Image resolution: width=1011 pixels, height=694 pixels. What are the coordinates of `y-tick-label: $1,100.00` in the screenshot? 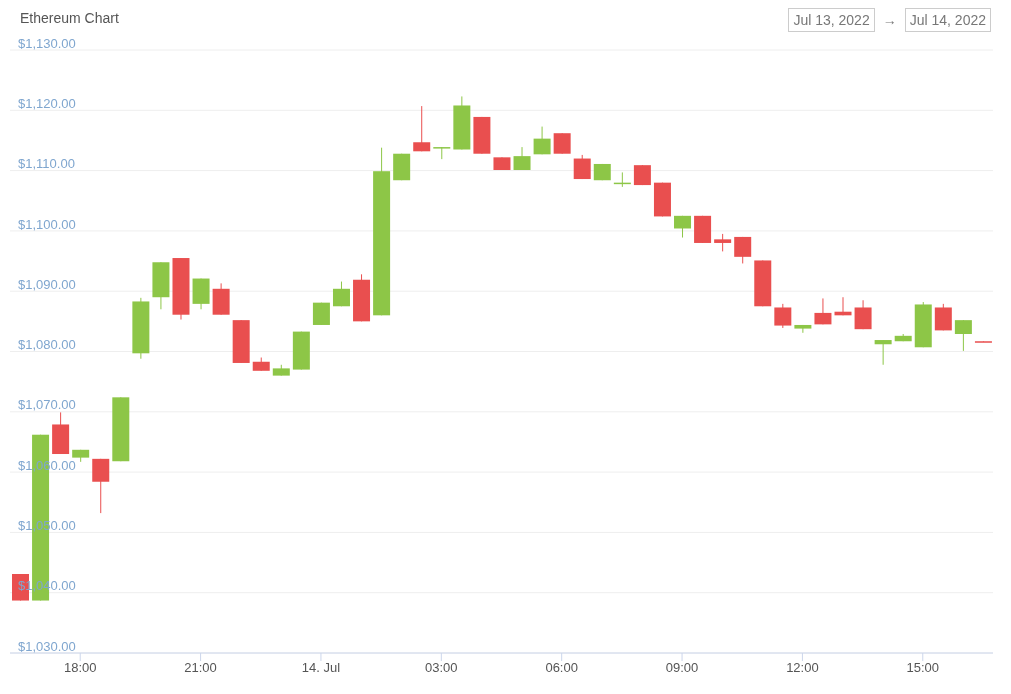 It's located at (47, 224).